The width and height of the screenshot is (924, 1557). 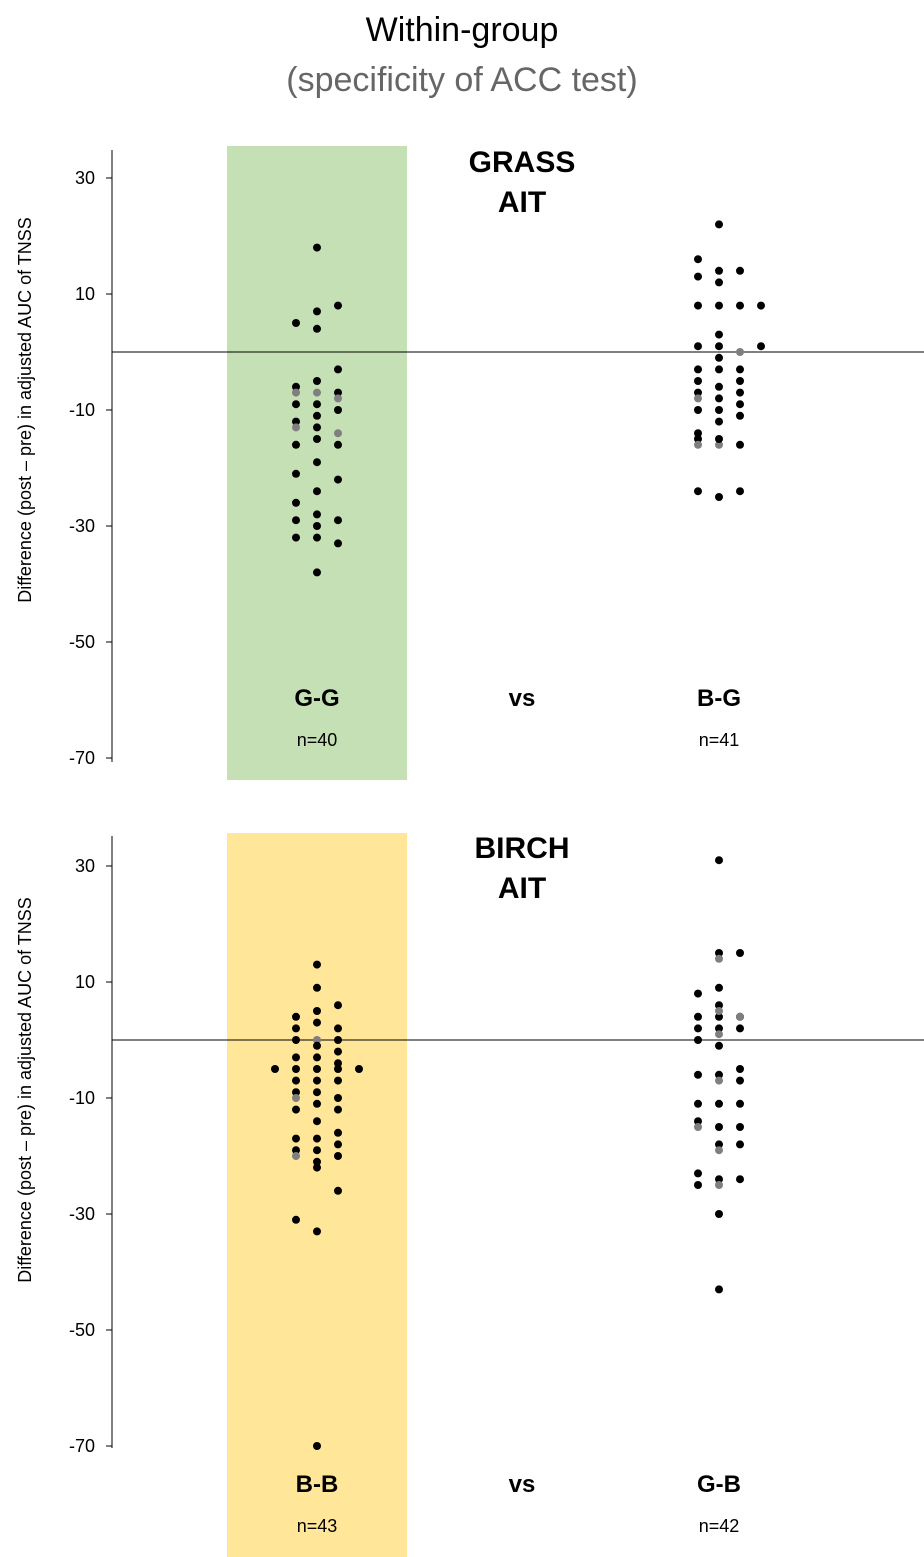 I want to click on y-tick-label: -10, so click(x=82, y=410).